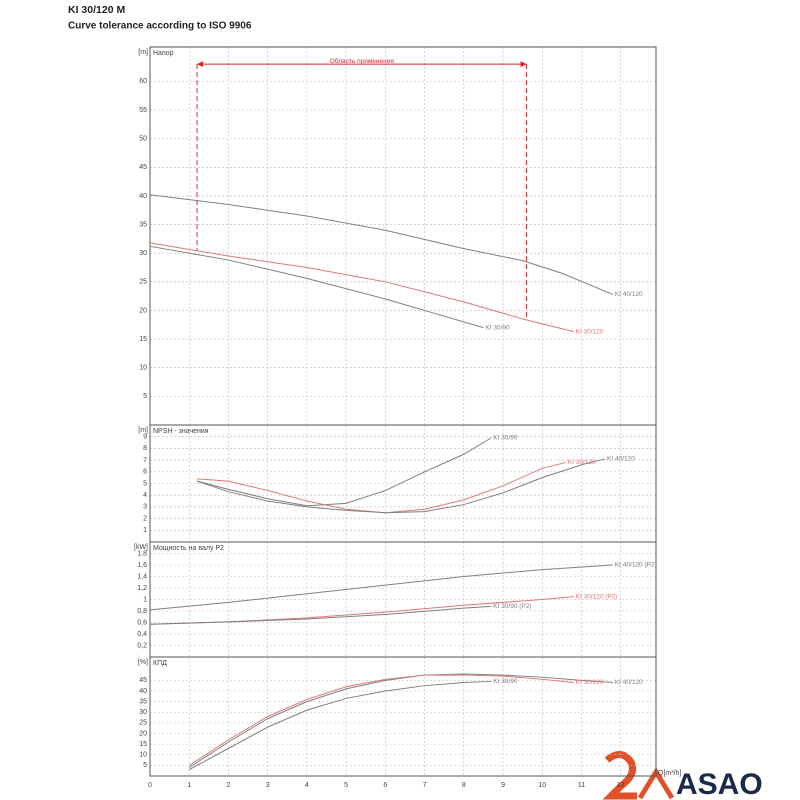 The width and height of the screenshot is (800, 800). I want to click on y-tick-label: 0,8, so click(142, 611).